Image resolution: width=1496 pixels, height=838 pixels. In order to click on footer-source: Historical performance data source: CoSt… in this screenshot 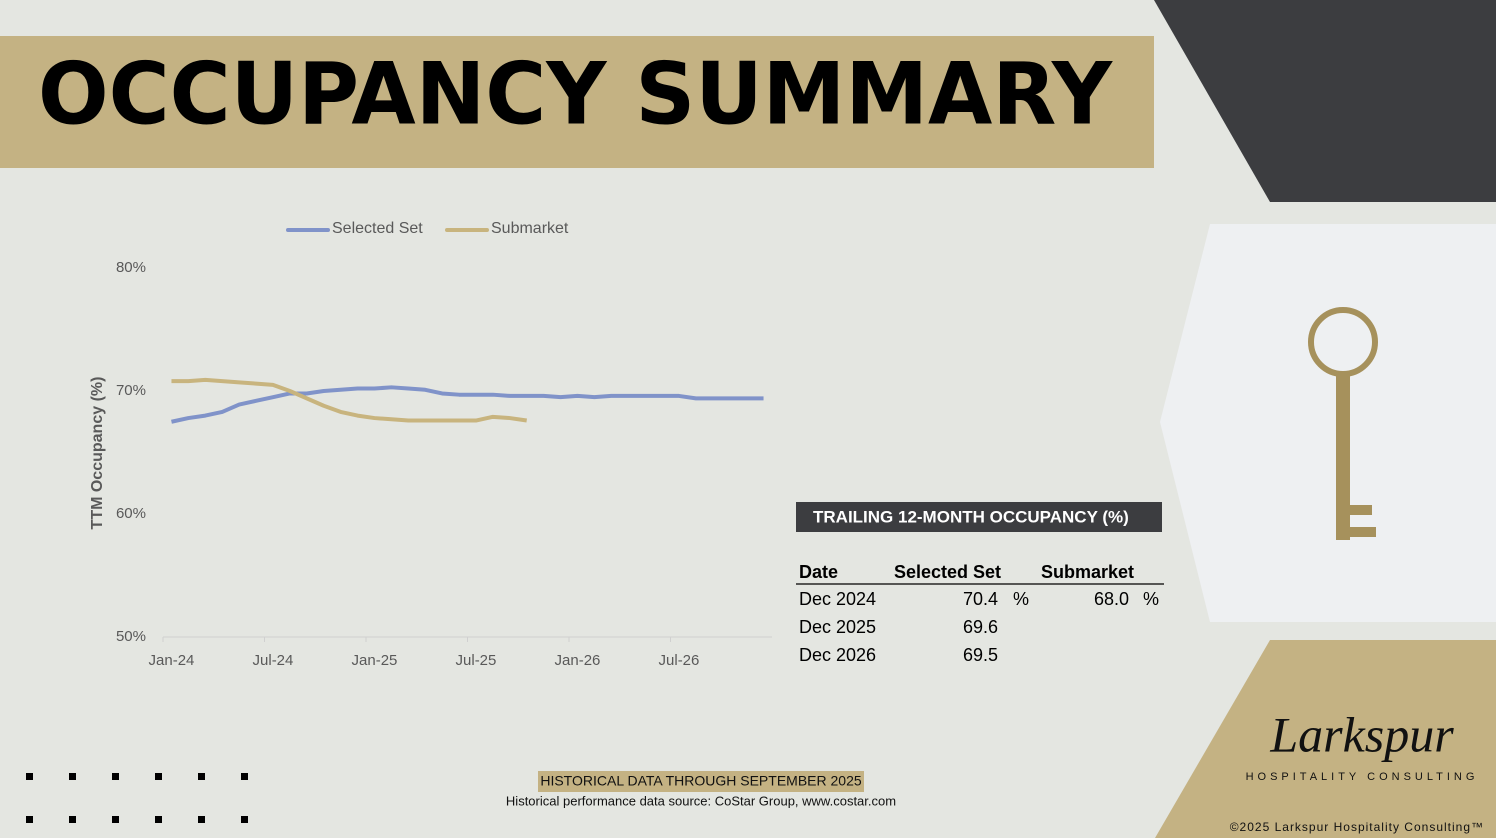, I will do `click(701, 800)`.